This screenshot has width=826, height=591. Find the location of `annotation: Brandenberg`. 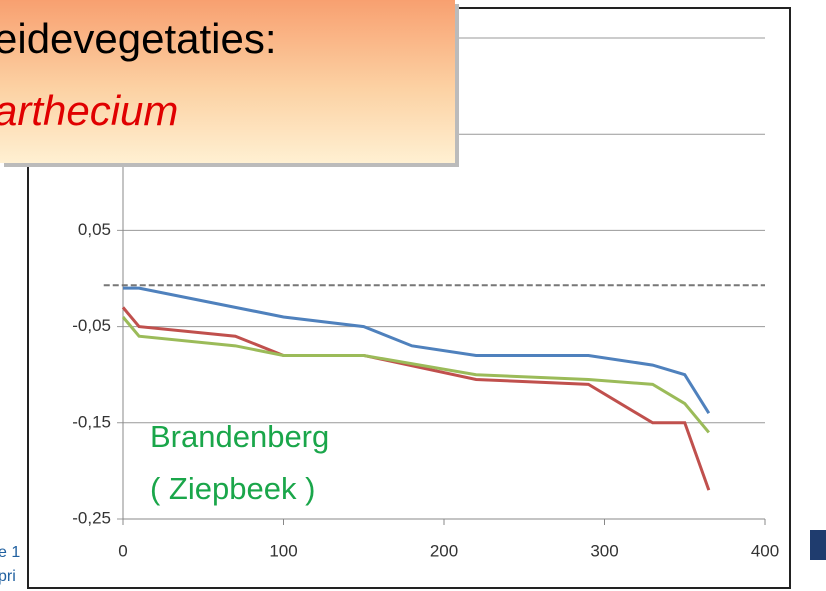

annotation: Brandenberg is located at coordinates (239, 436).